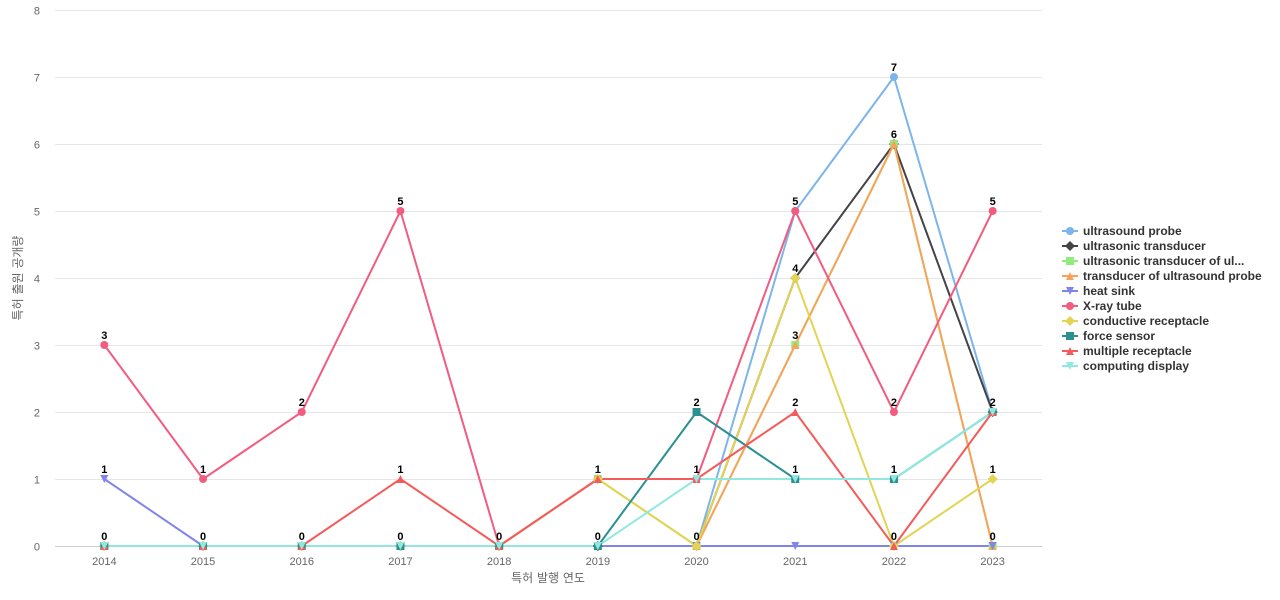  I want to click on legend-item: transducer of ultrasound probe, so click(1162, 276).